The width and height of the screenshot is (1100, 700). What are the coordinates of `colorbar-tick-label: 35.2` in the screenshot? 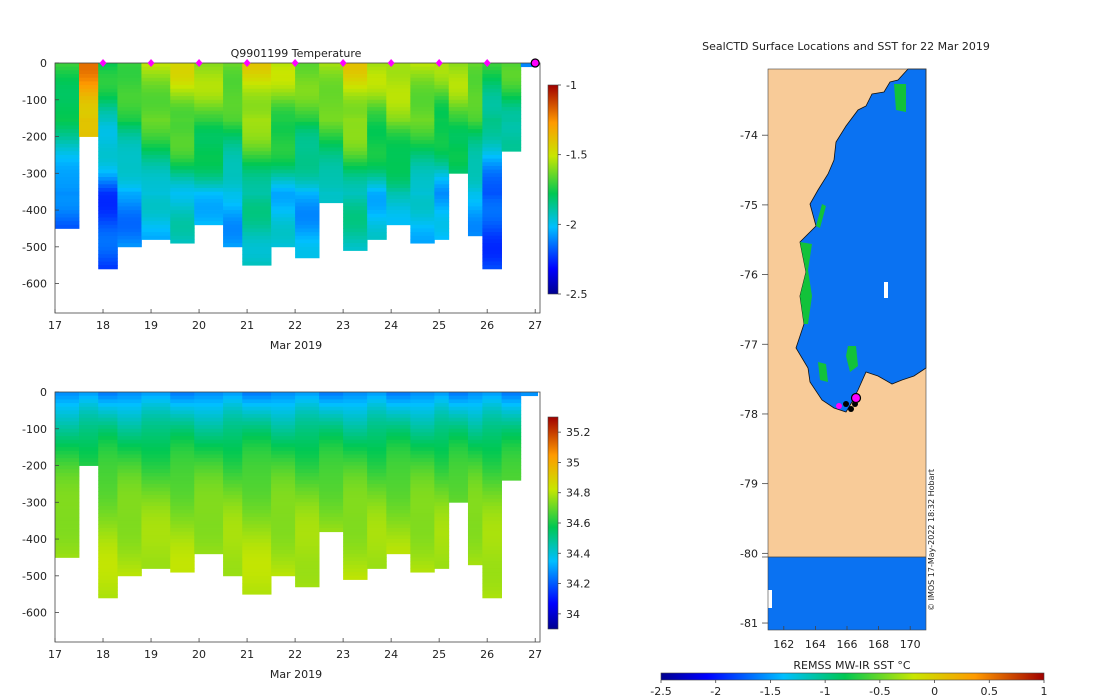 It's located at (578, 432).